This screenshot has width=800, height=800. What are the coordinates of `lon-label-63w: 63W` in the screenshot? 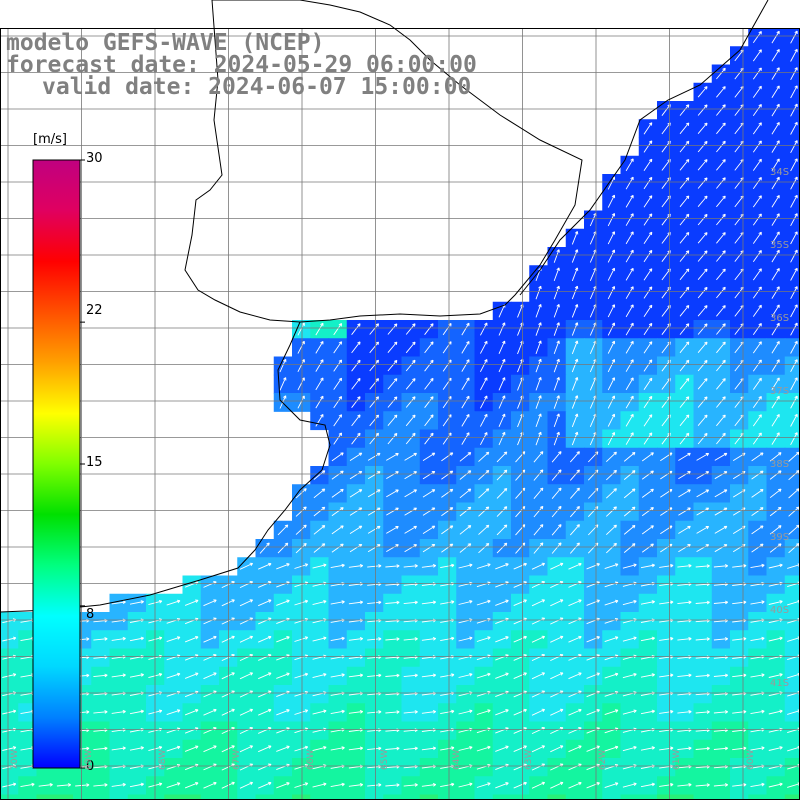 It's located at (529, 759).